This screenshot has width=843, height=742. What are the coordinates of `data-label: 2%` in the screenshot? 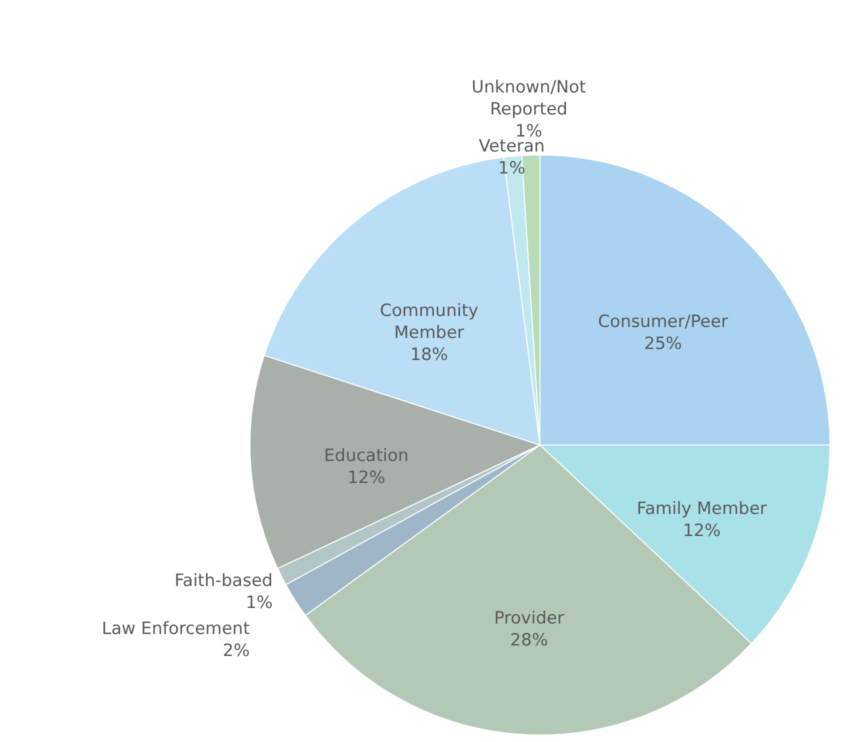 It's located at (236, 651).